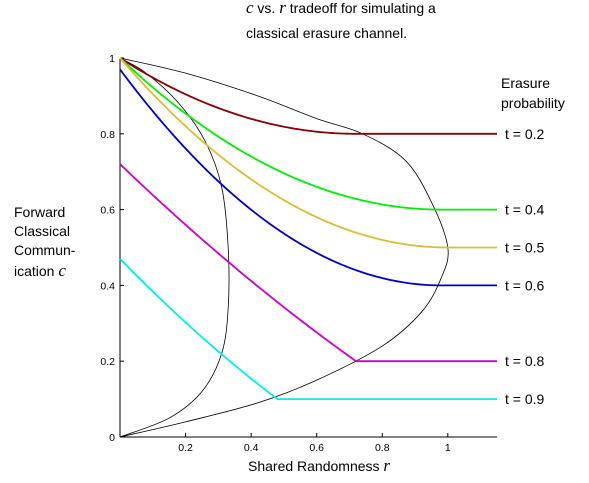 This screenshot has width=589, height=483. Describe the element at coordinates (107, 135) in the screenshot. I see `y-tick-label: 0.8` at that location.